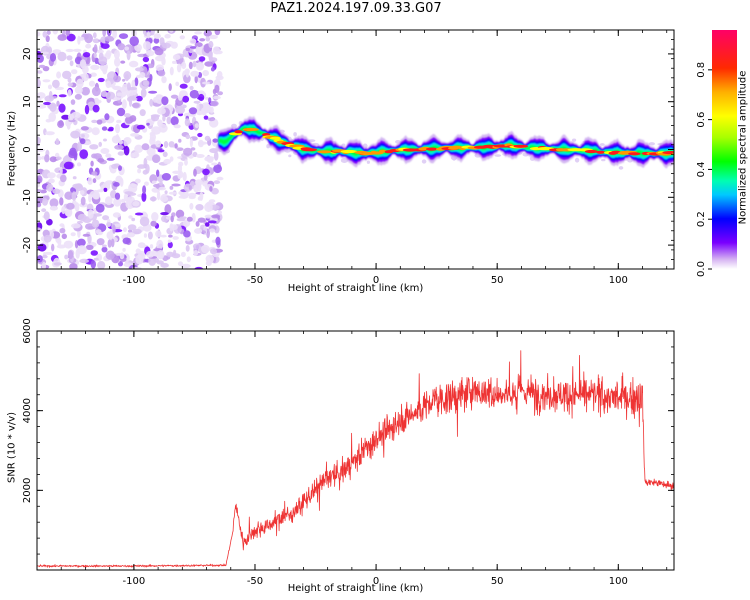 The image size is (750, 600). I want to click on spectrogram-y-tick-label: 10, so click(27, 101).